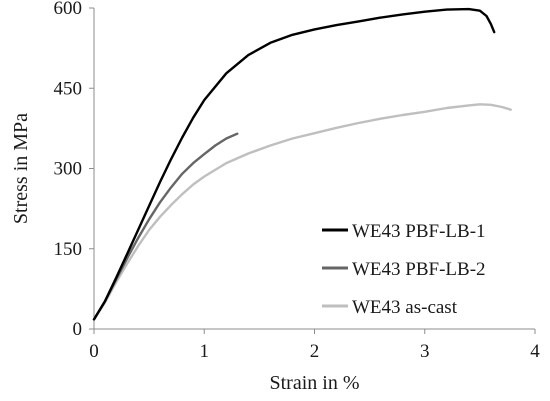  What do you see at coordinates (405, 307) in the screenshot?
I see `legend-label-3: WE43 as-cast` at bounding box center [405, 307].